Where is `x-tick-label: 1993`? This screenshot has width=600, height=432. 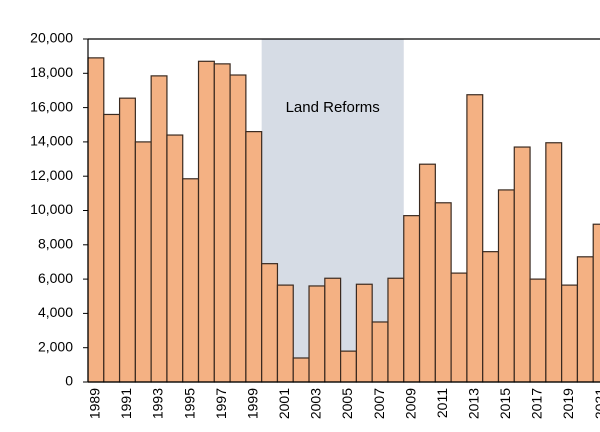
x-tick-label: 1993 is located at coordinates (158, 403).